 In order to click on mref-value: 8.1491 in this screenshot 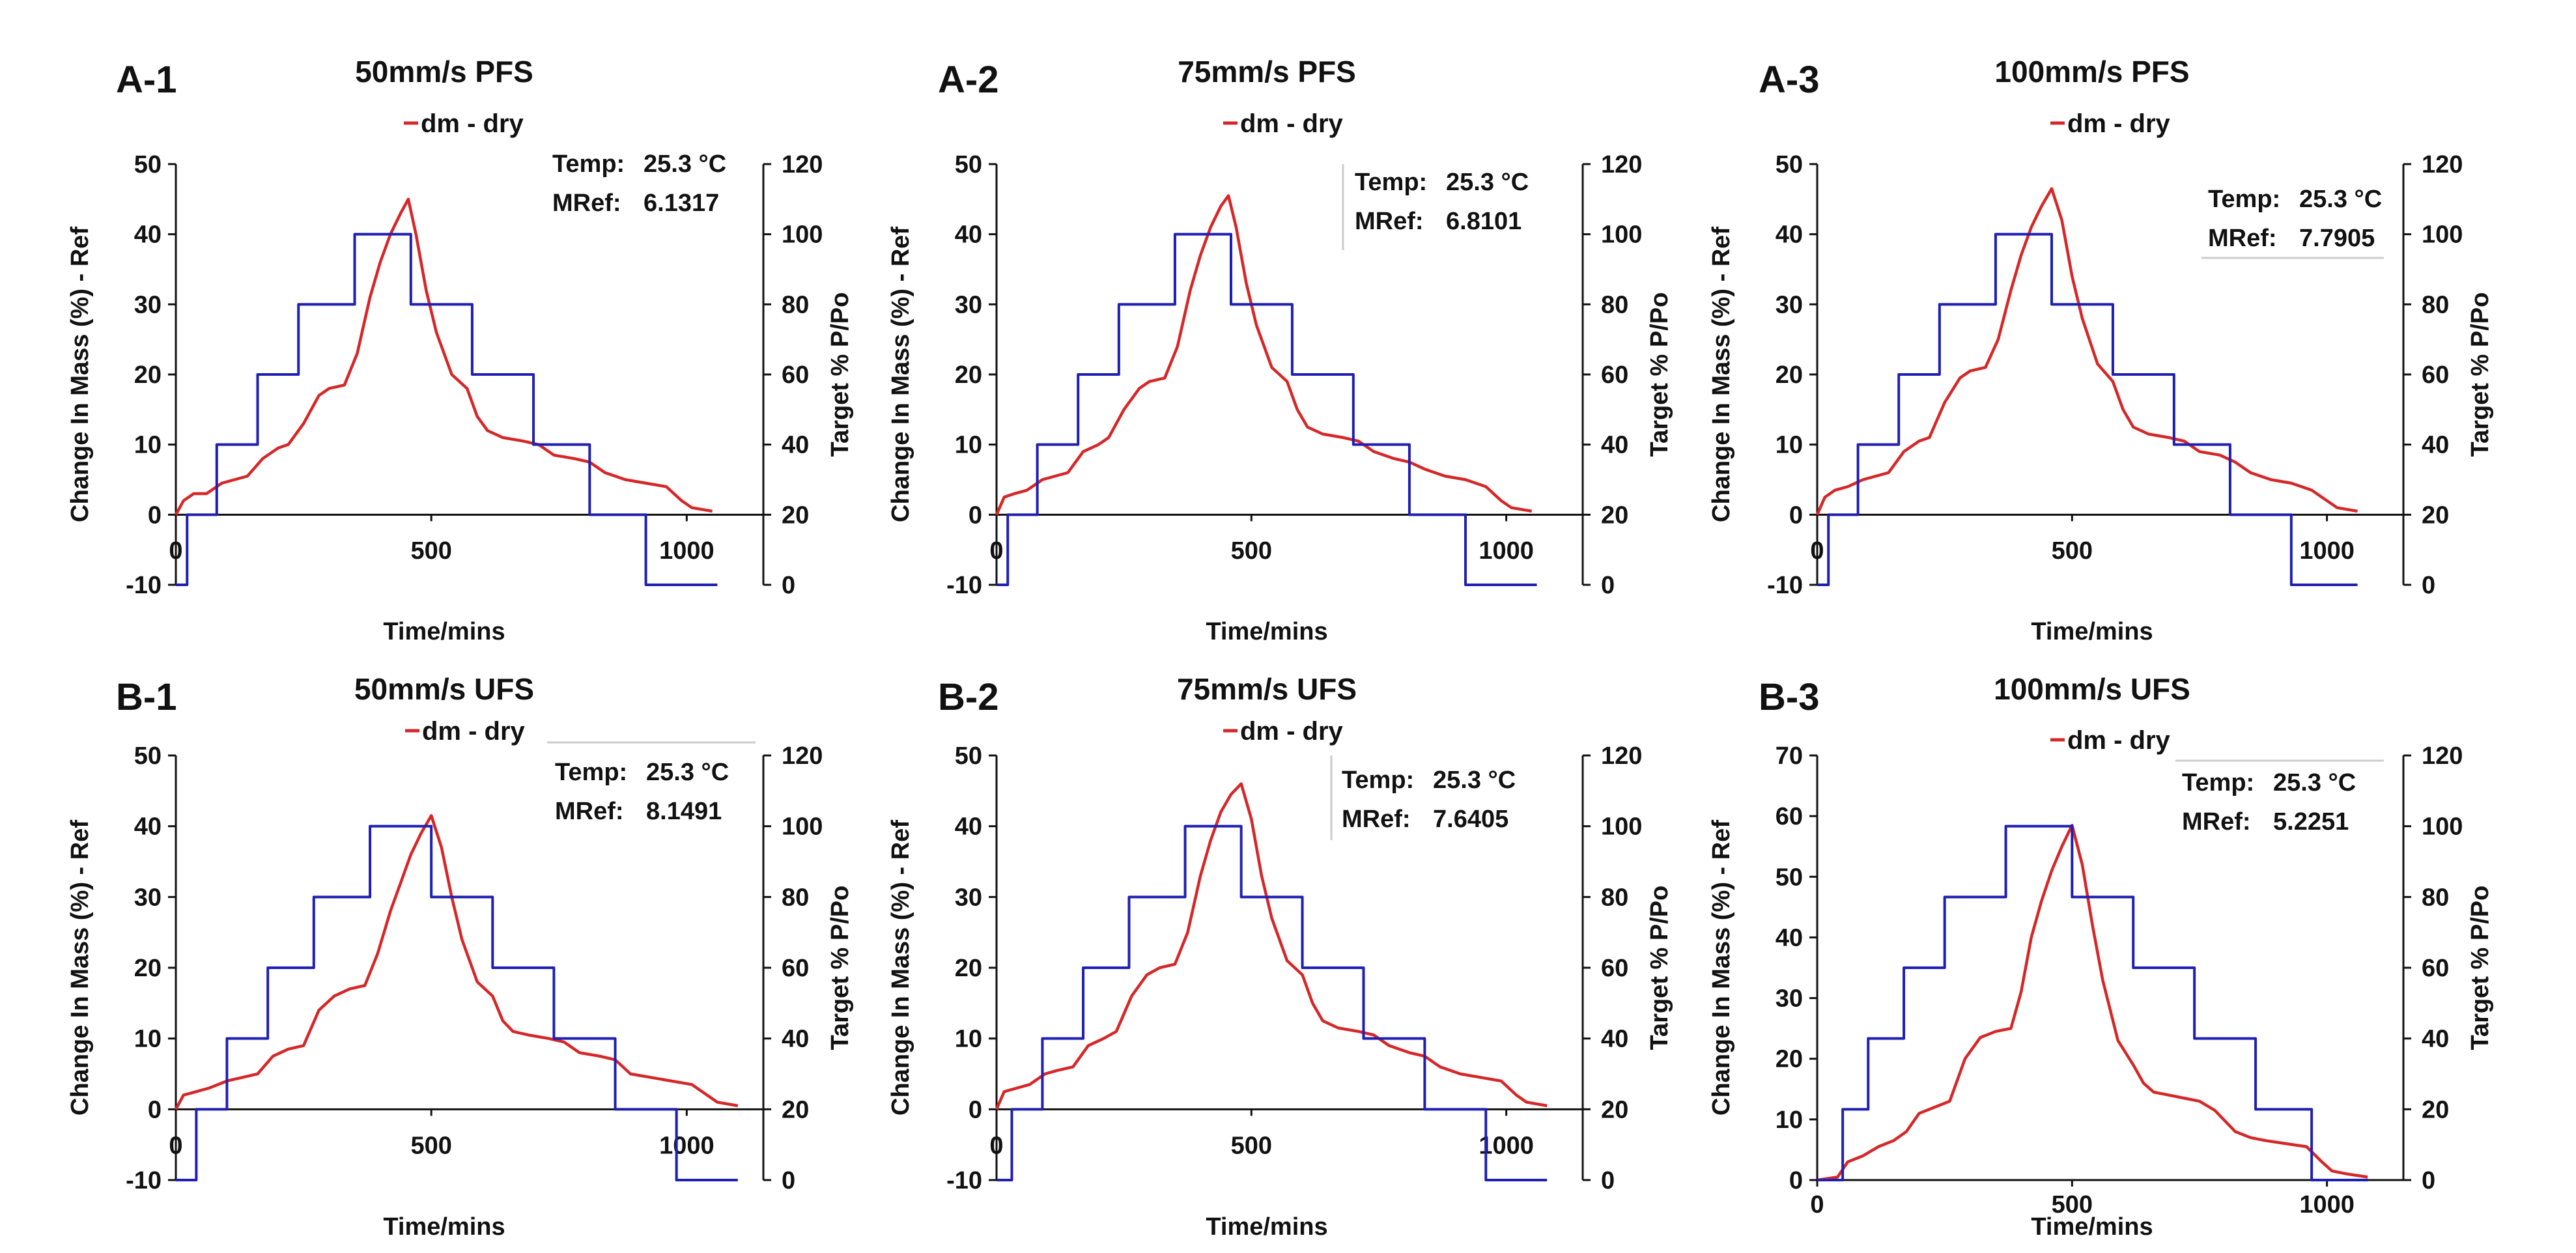, I will do `click(684, 811)`.